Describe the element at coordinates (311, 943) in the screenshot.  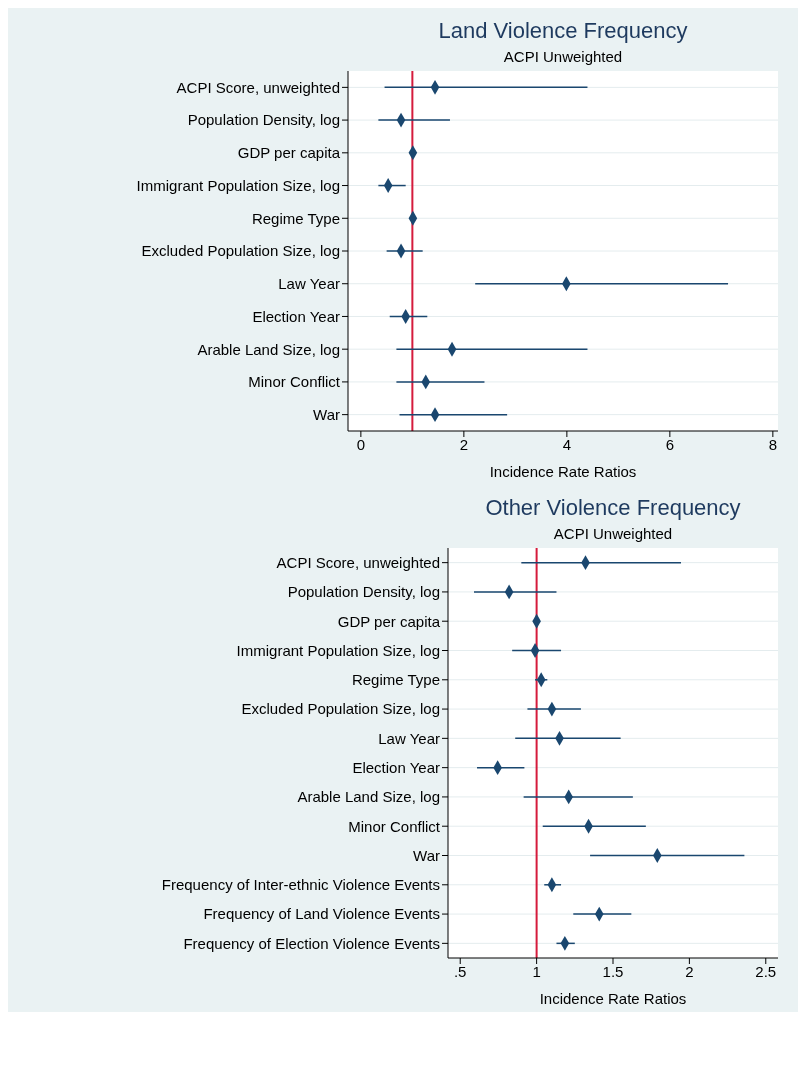
I see `y-tick-label: Frequency of Election Violence Events` at that location.